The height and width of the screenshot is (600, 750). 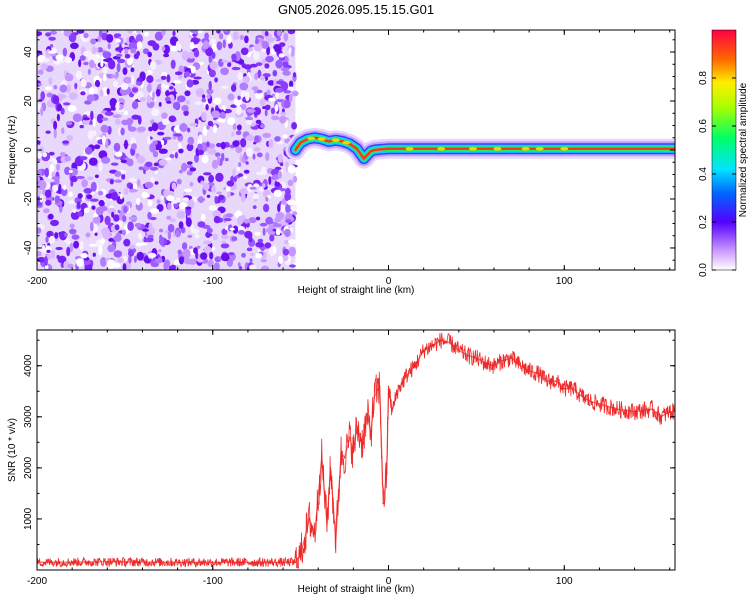 What do you see at coordinates (743, 149) in the screenshot?
I see `colorbar-label: Normalized spectral amplitude` at bounding box center [743, 149].